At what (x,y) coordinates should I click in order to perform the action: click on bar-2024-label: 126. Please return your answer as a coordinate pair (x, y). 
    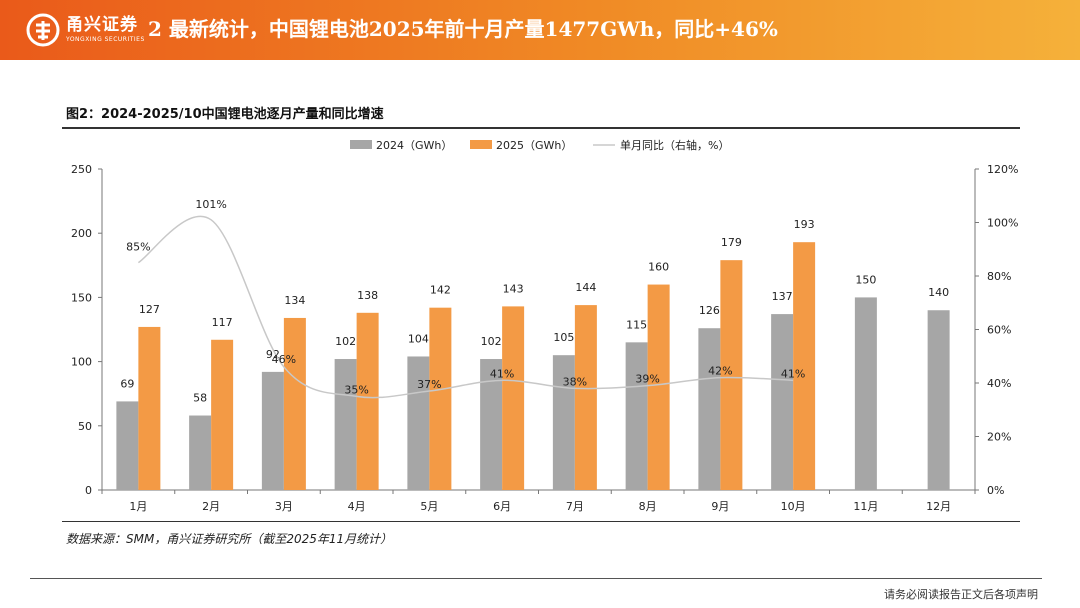
    Looking at the image, I should click on (709, 310).